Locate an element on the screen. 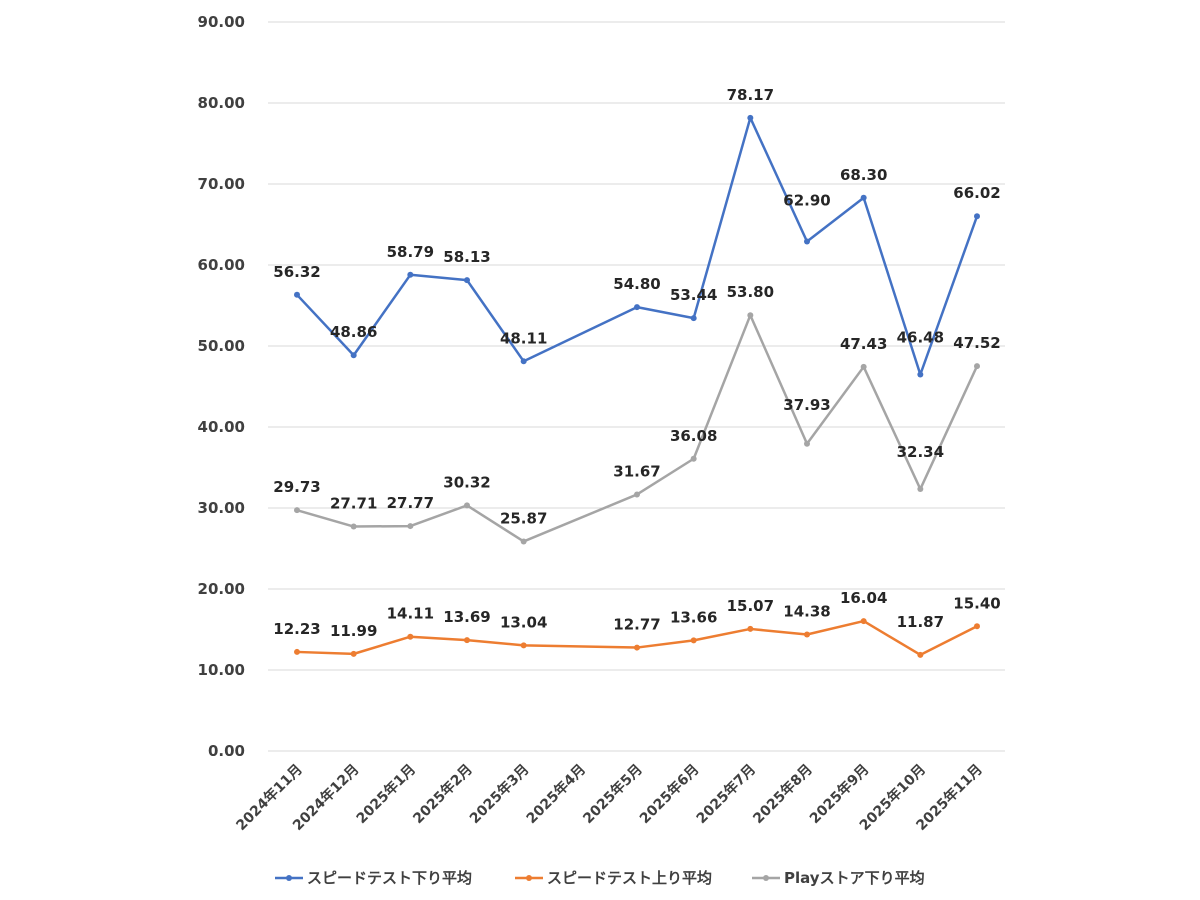  y-tick-label: 50.00 is located at coordinates (221, 346).